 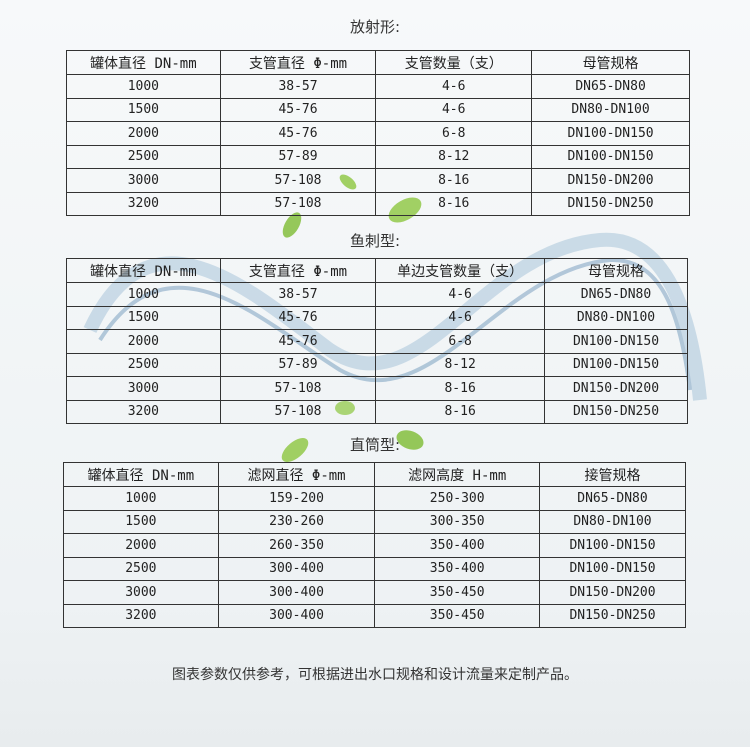 What do you see at coordinates (375, 241) in the screenshot?
I see `section-title-fishbone: 鱼刺型:` at bounding box center [375, 241].